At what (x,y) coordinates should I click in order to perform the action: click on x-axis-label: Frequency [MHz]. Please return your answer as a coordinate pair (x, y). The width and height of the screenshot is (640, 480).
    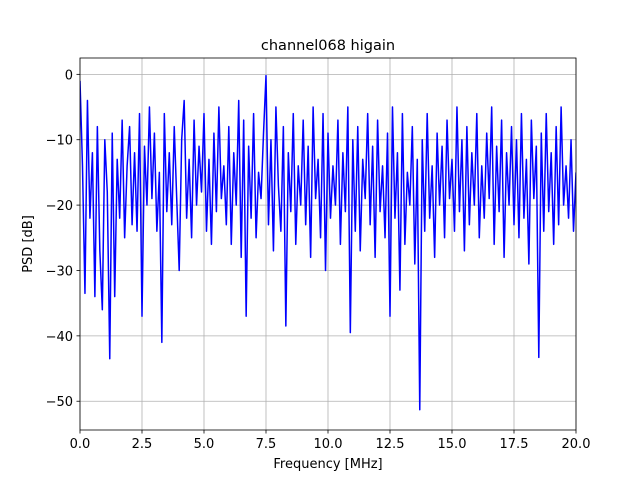
    Looking at the image, I should click on (327, 464).